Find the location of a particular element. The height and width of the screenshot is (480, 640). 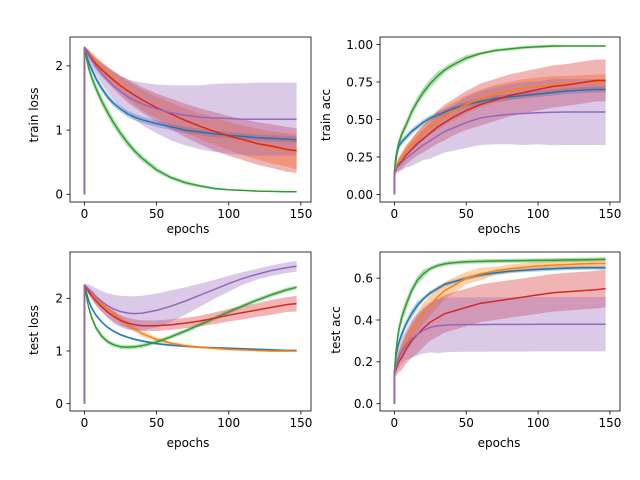

y-tick-label: 0.25 is located at coordinates (359, 157).